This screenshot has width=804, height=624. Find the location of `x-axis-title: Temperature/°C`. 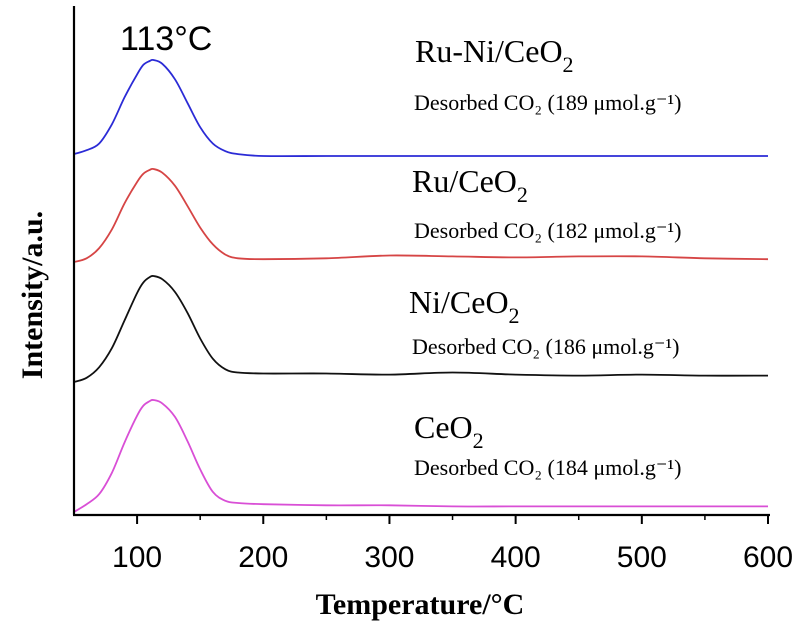

x-axis-title: Temperature/°C is located at coordinates (420, 604).